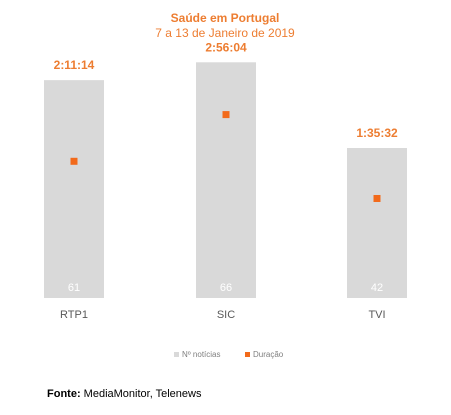 Image resolution: width=451 pixels, height=415 pixels. What do you see at coordinates (74, 315) in the screenshot?
I see `category-label-rtp1: RTP1` at bounding box center [74, 315].